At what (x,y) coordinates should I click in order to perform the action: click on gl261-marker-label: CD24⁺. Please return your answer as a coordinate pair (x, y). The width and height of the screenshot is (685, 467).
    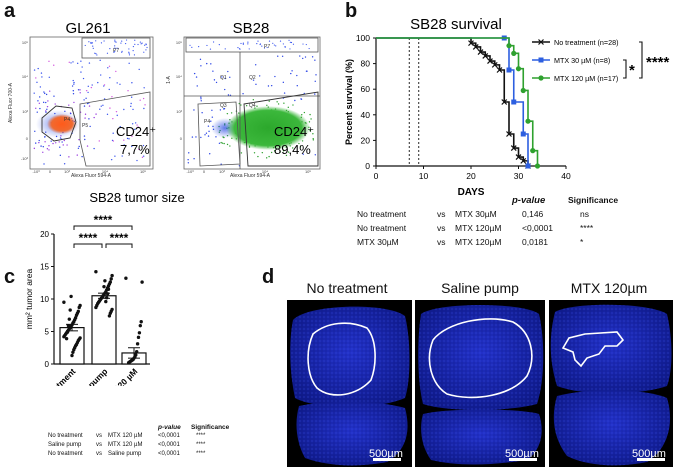
    Looking at the image, I should click on (136, 131).